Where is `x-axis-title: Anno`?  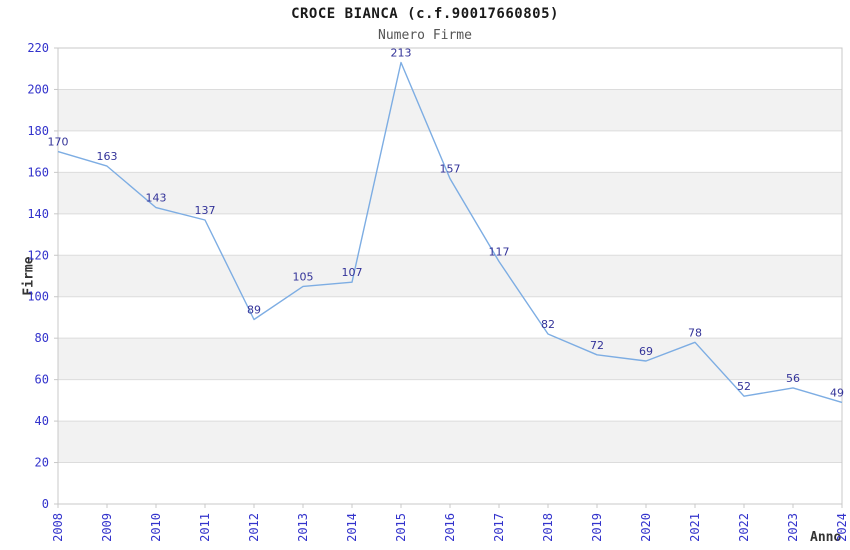
x-axis-title: Anno is located at coordinates (826, 537).